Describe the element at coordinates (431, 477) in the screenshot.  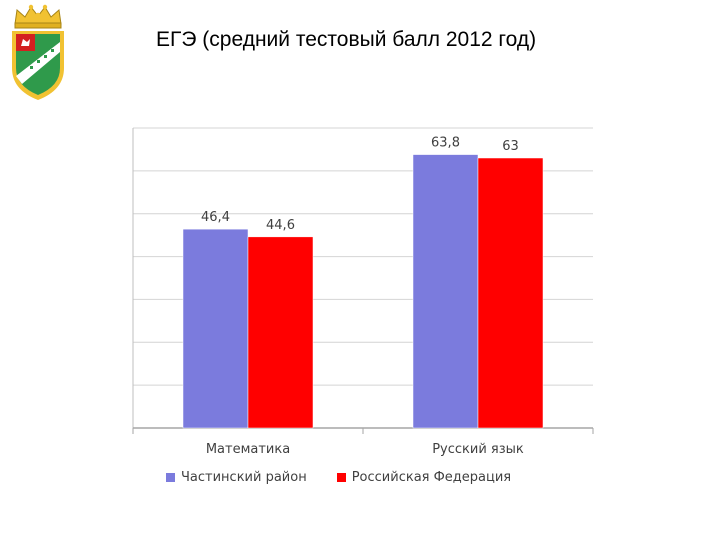
I see `legend-label: Российская Федерация` at that location.